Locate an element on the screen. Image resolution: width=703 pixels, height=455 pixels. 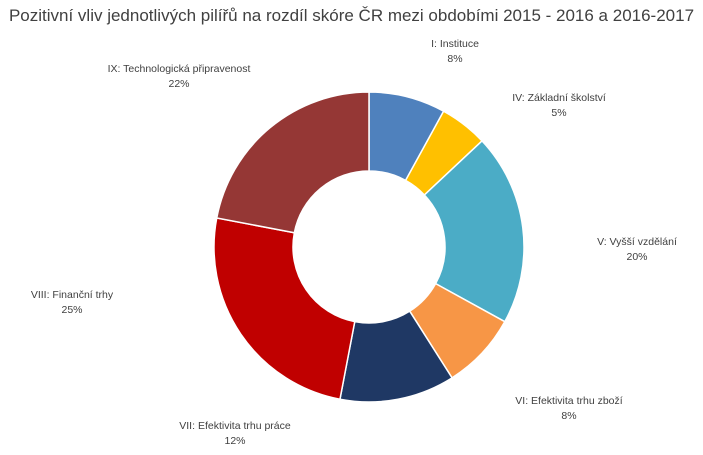
slice-category-label-3: V: Vyšší vzdělání is located at coordinates (637, 242).